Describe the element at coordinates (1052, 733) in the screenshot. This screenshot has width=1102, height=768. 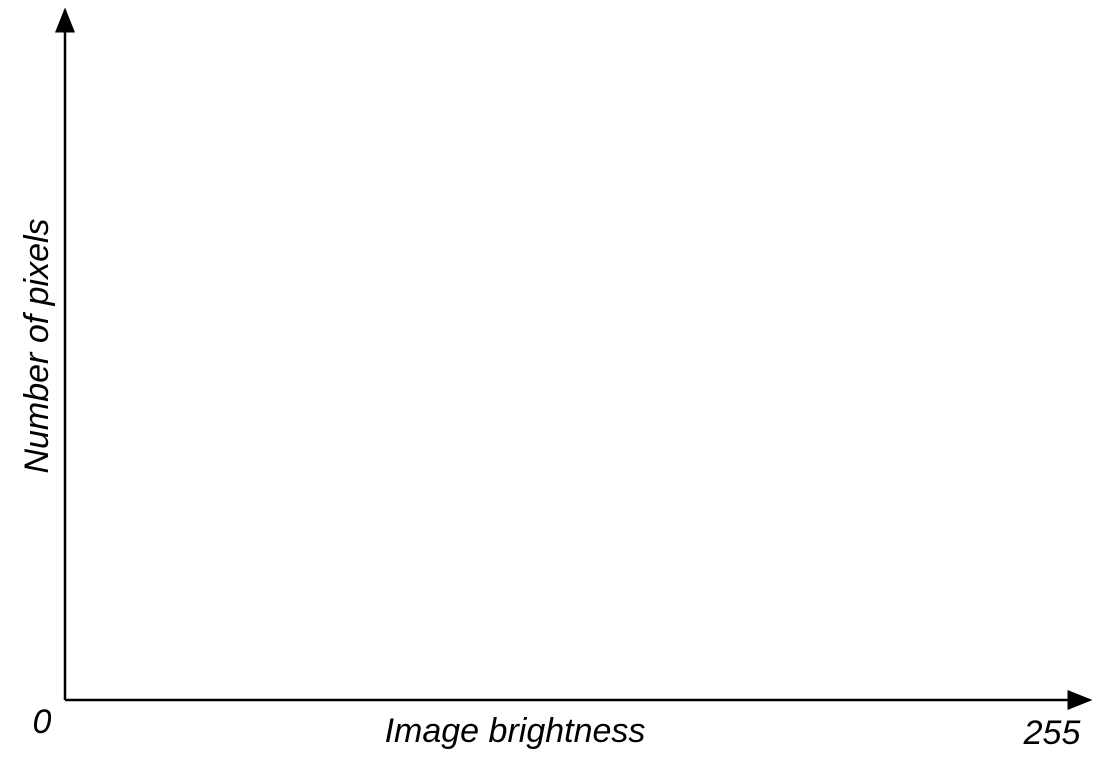
I see `x-tick-label-max: 255` at that location.